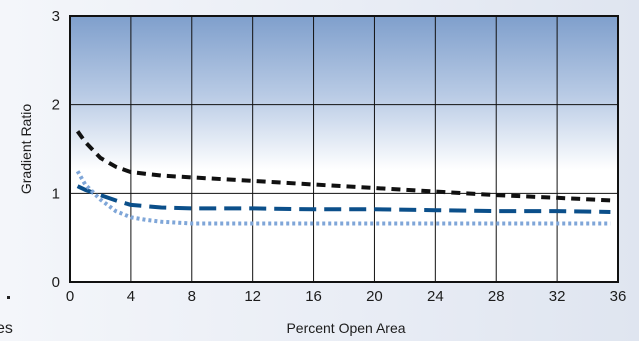 This screenshot has height=341, width=639. Describe the element at coordinates (618, 296) in the screenshot. I see `x-tick-label-9: 36` at that location.